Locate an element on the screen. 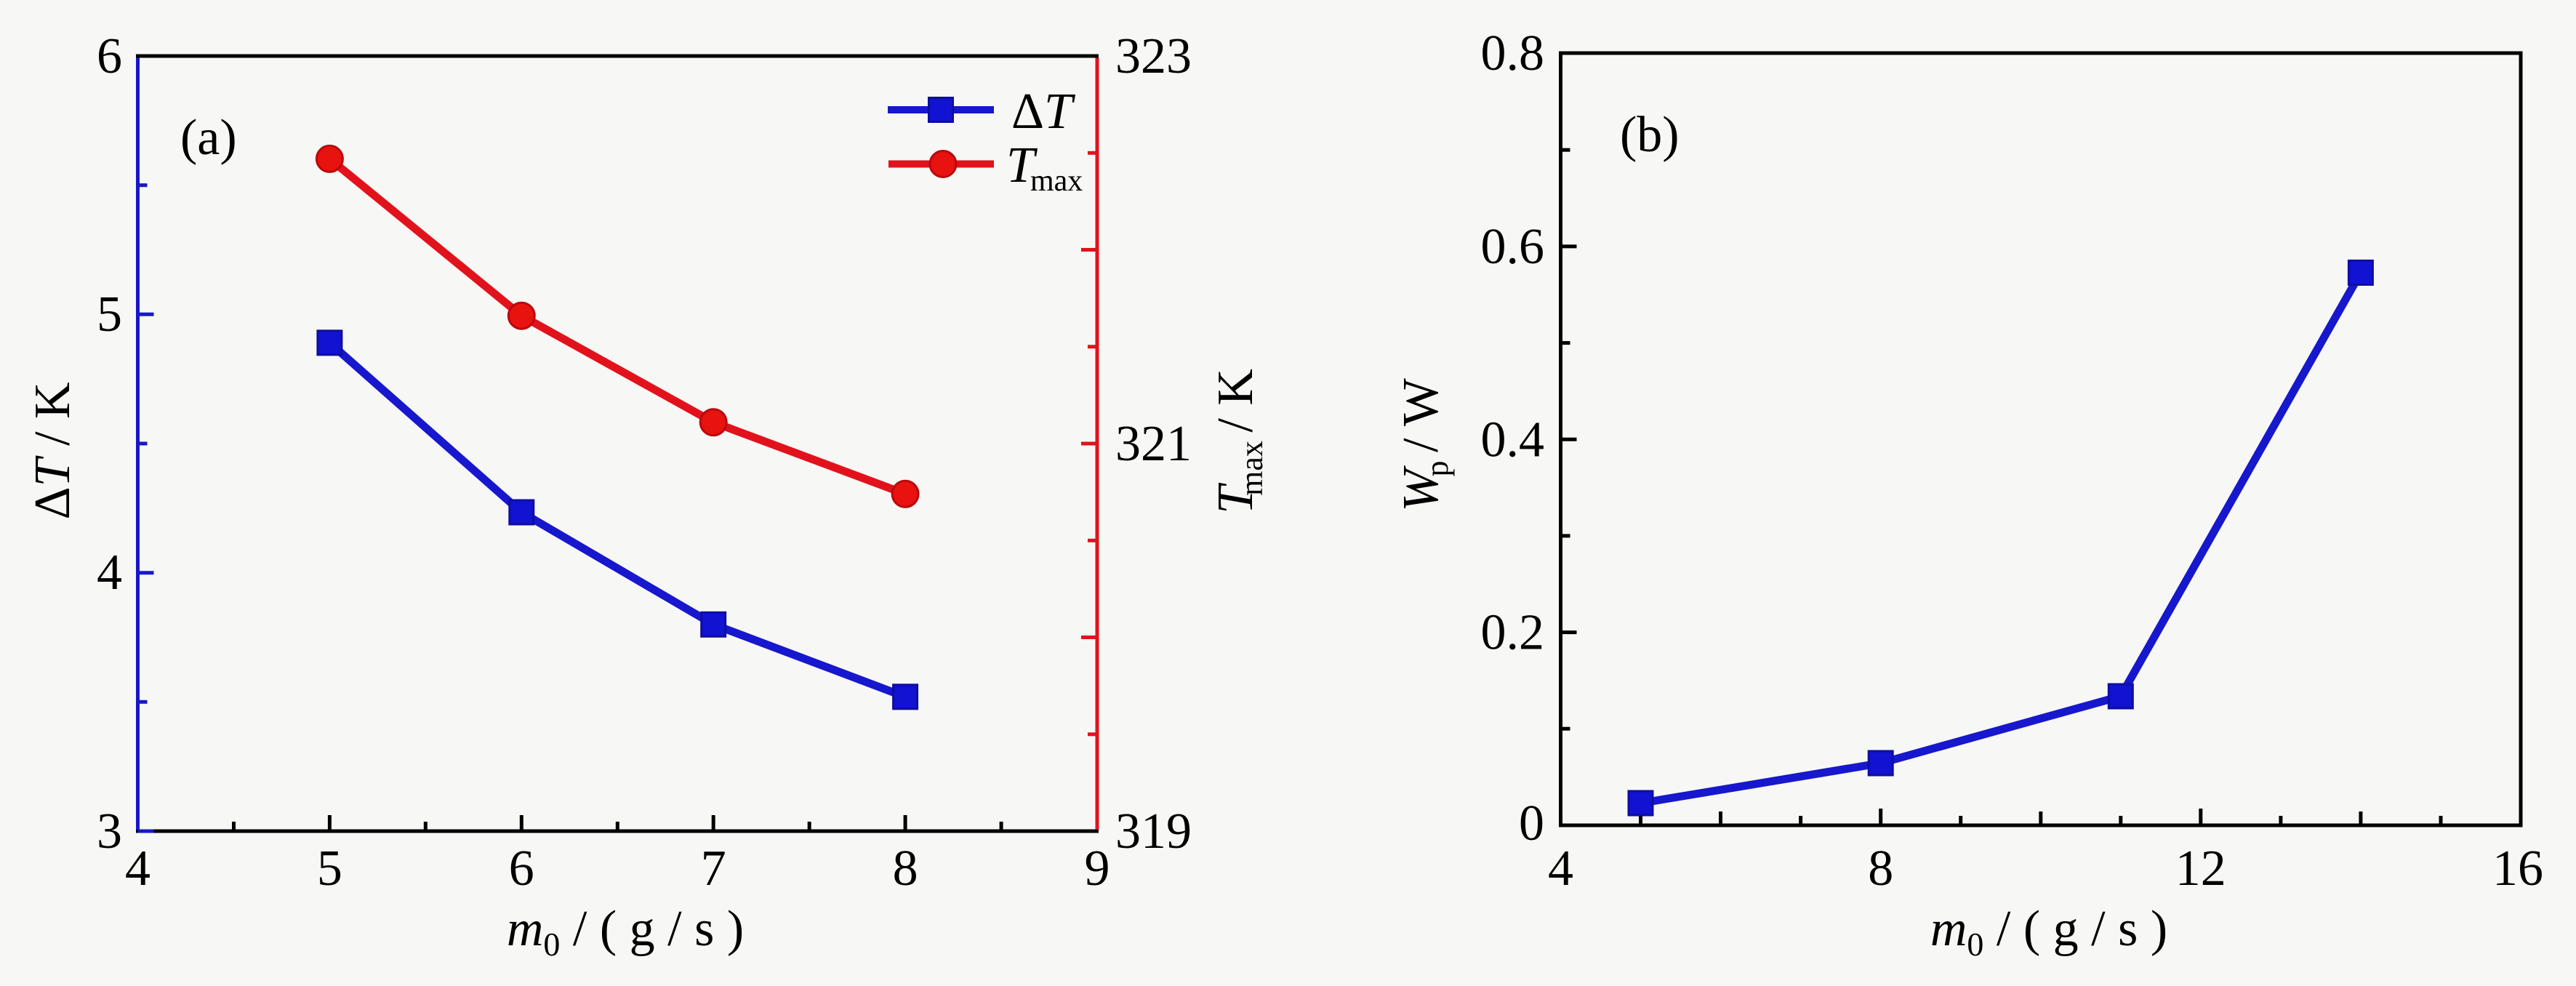 The width and height of the screenshot is (2576, 986). svg-text: 16 is located at coordinates (2517, 869).